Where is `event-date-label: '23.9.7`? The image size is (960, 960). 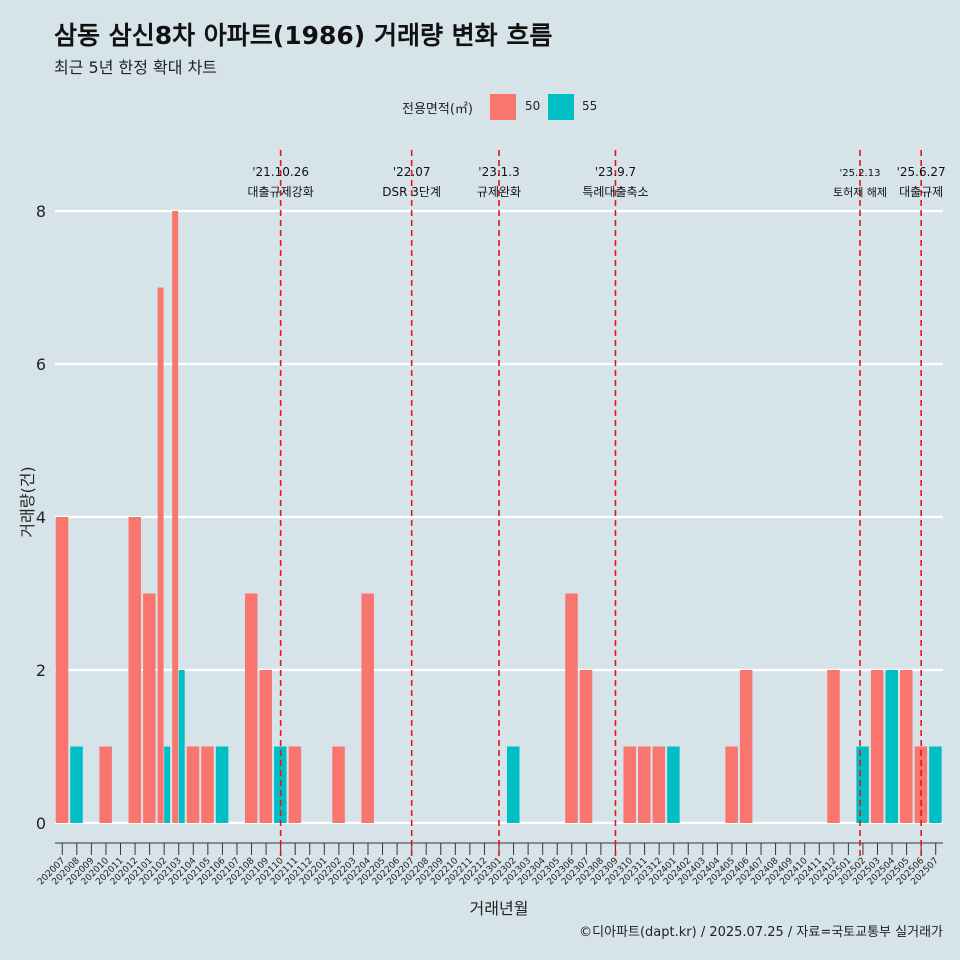
event-date-label: '23.9.7 is located at coordinates (615, 172).